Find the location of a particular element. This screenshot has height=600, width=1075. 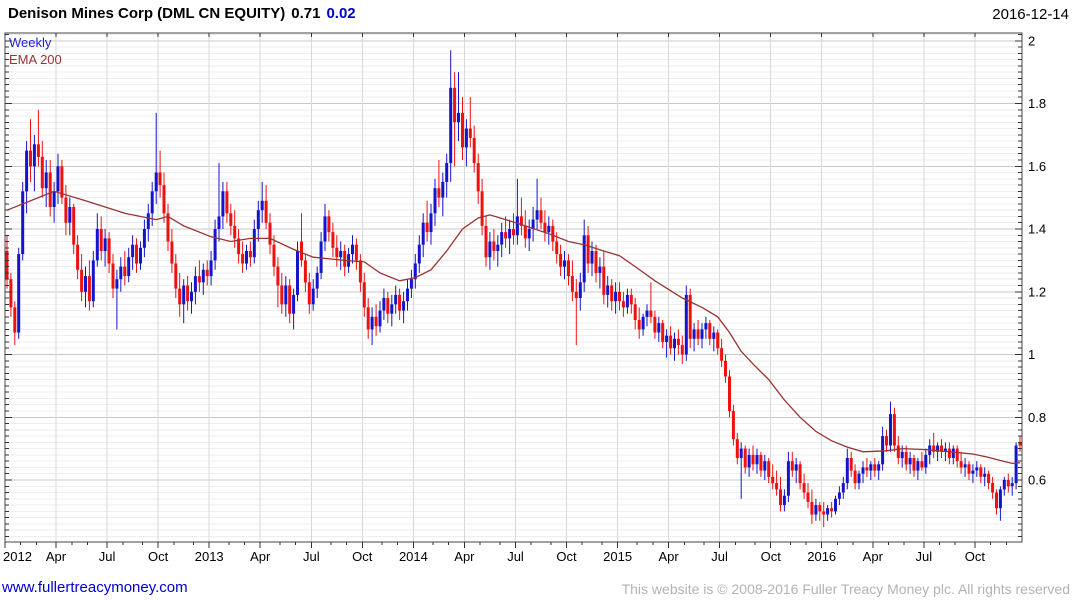

legend-weekly-label: Weekly is located at coordinates (30, 42).